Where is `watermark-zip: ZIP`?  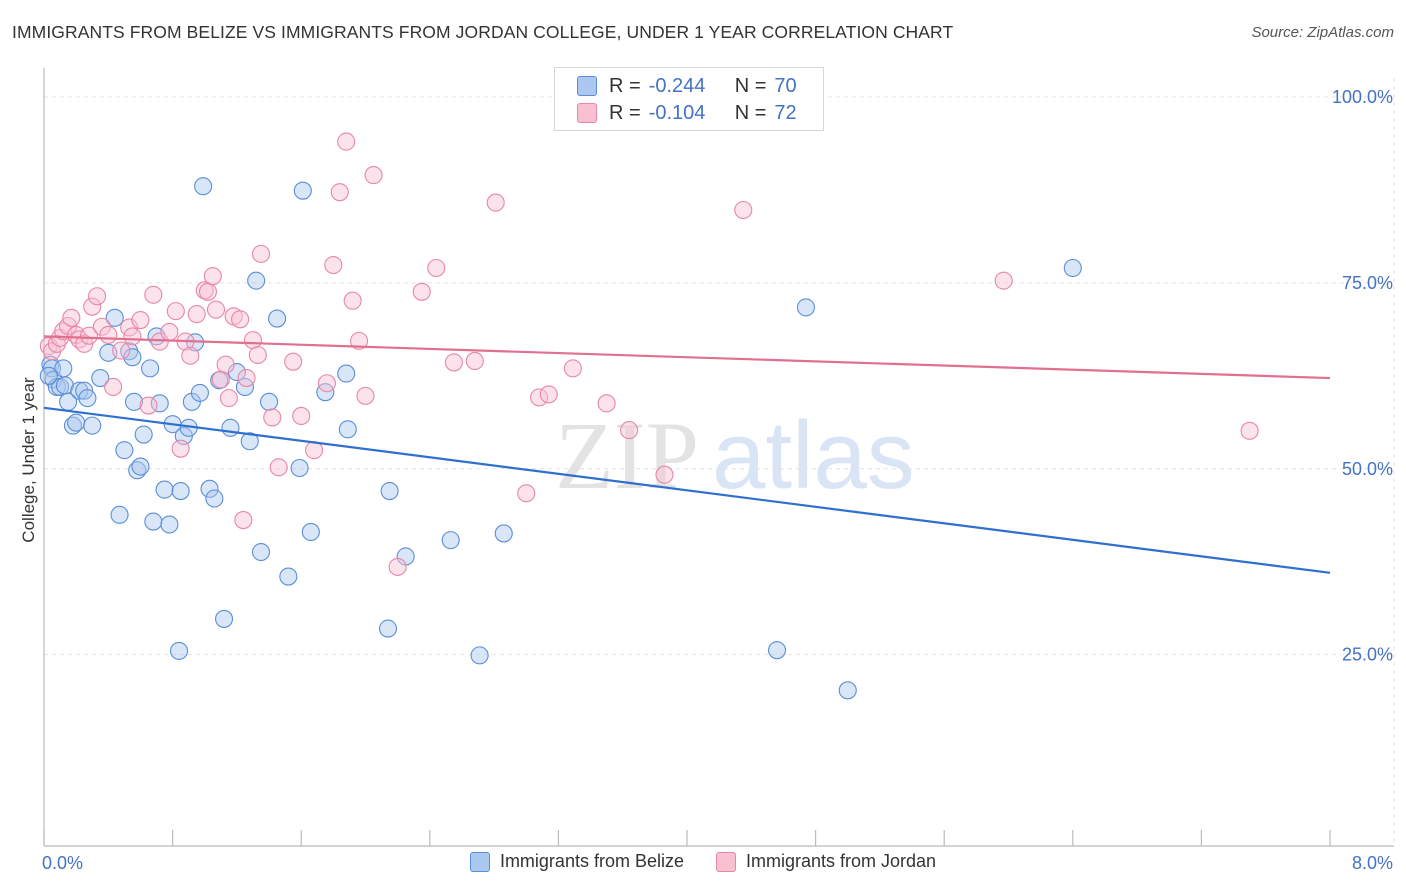
watermark-zip: ZIP is located at coordinates (627, 455).